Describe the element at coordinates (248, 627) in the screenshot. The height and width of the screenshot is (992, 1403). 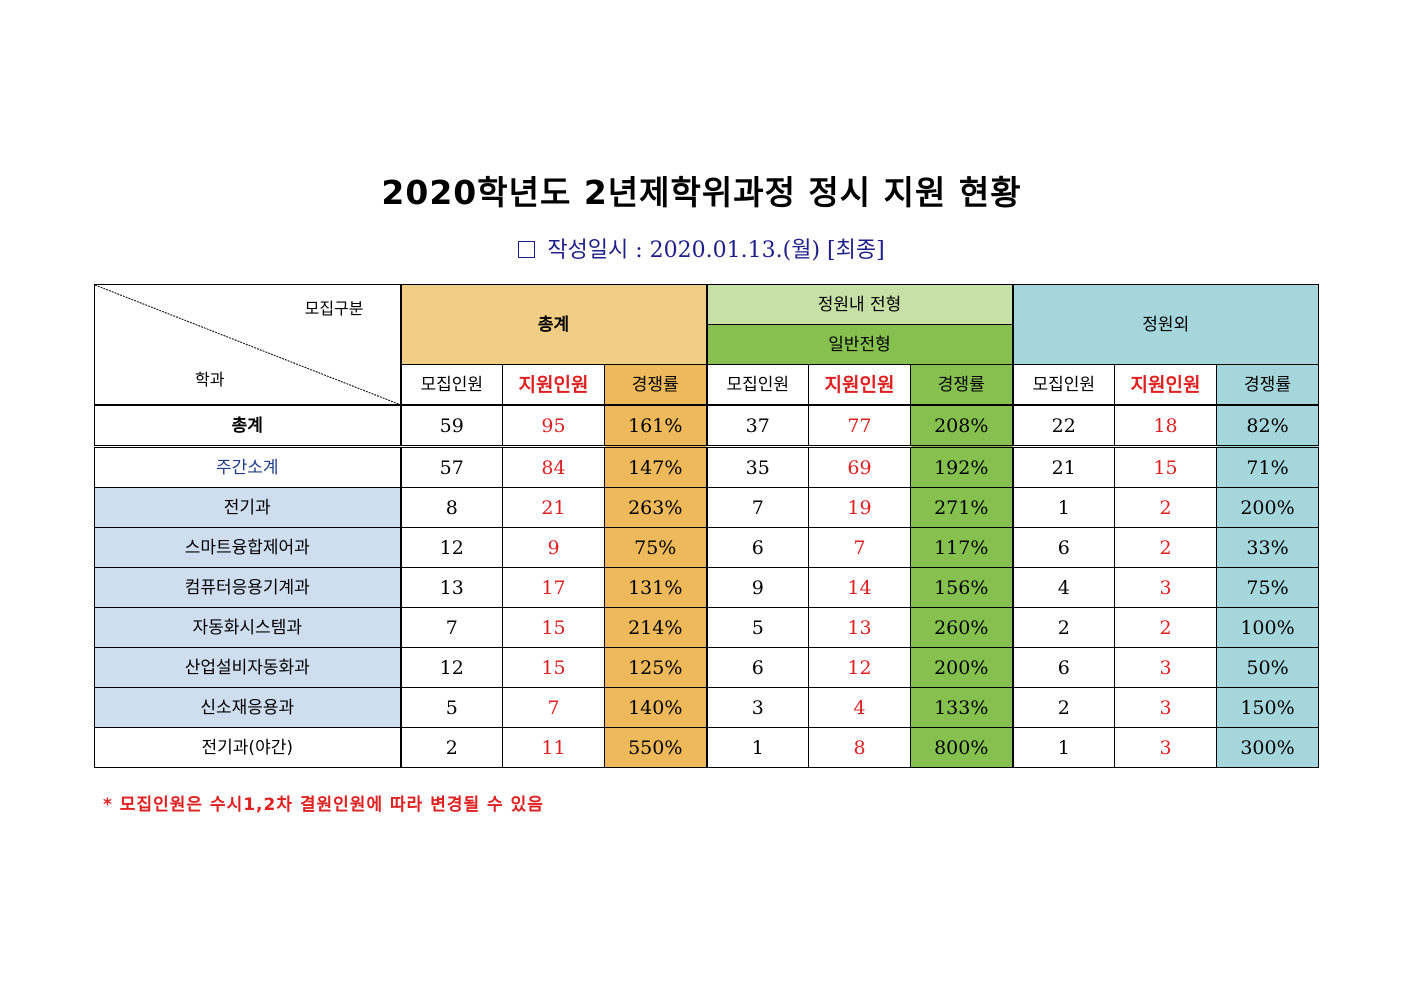
I see `dept-cell: 자동화시스템과` at that location.